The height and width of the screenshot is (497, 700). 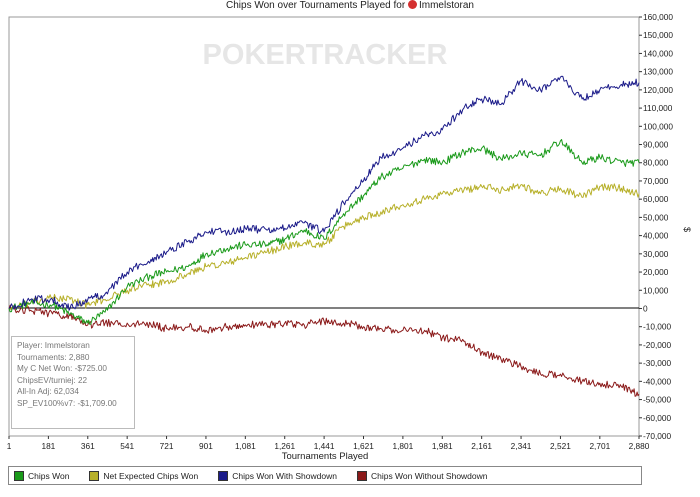 What do you see at coordinates (656, 181) in the screenshot?
I see `y-tick-label: 70,000` at bounding box center [656, 181].